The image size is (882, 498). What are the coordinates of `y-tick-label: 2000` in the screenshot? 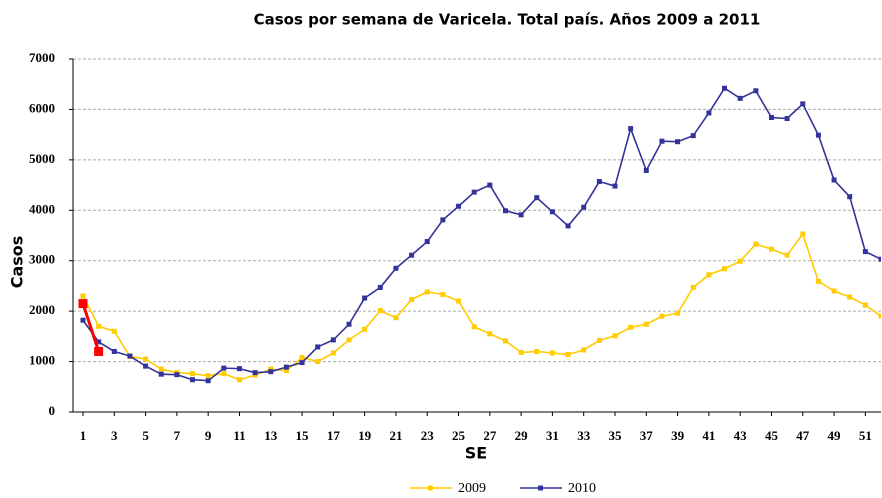 It's located at (42, 309).